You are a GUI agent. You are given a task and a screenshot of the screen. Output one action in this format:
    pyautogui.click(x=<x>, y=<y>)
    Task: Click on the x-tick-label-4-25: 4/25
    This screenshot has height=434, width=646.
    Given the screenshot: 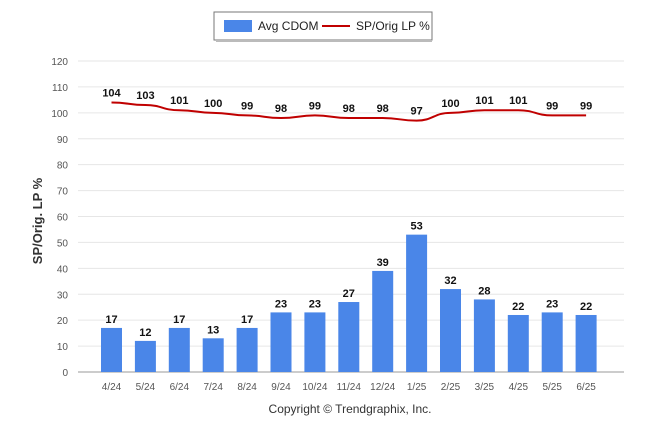 What is the action you would take?
    pyautogui.click(x=519, y=387)
    